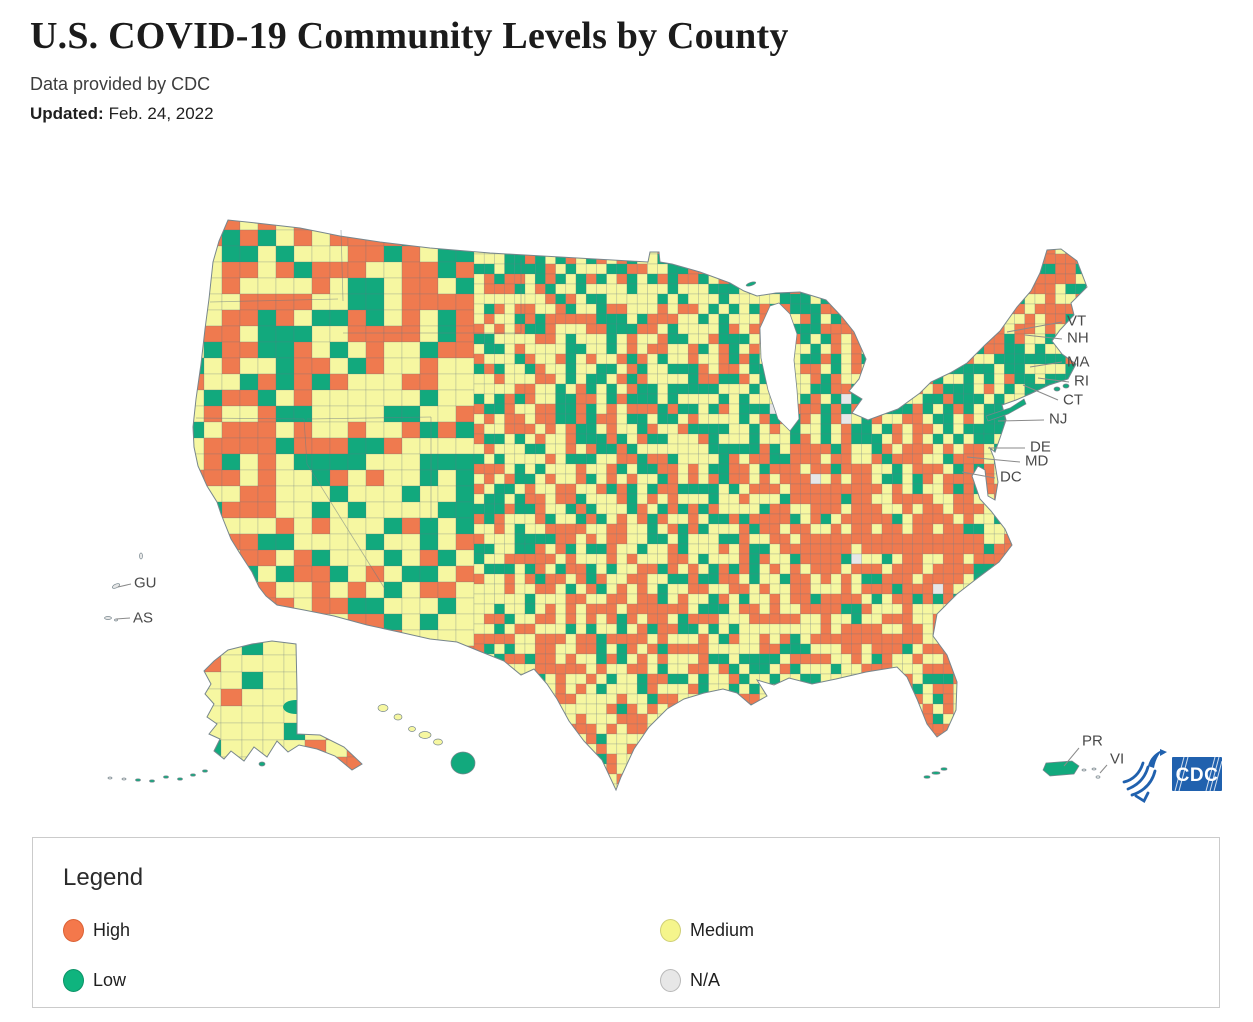 The width and height of the screenshot is (1253, 1022). What do you see at coordinates (1058, 419) in the screenshot?
I see `region-label-nj: NJ` at bounding box center [1058, 419].